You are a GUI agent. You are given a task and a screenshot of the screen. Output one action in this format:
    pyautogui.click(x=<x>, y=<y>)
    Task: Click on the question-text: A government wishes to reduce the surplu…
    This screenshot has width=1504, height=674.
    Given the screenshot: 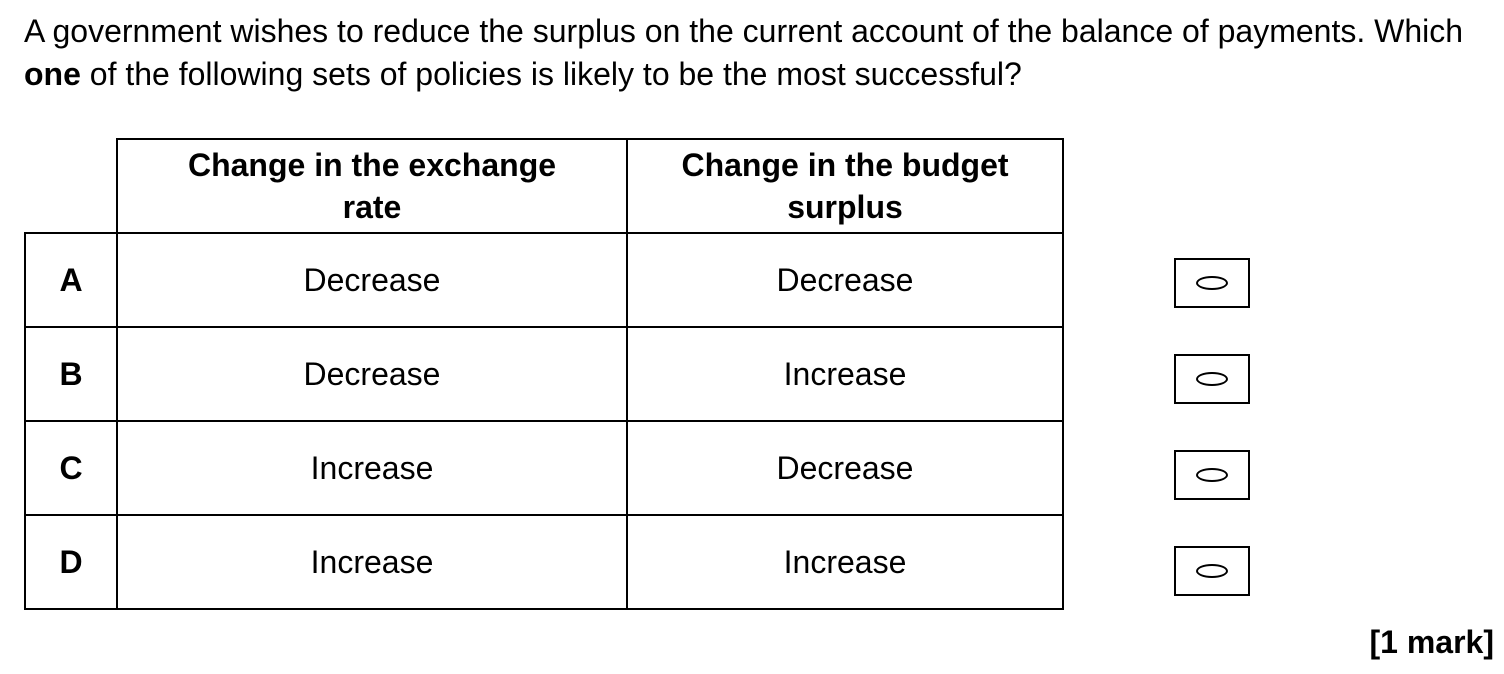 What is the action you would take?
    pyautogui.click(x=754, y=53)
    